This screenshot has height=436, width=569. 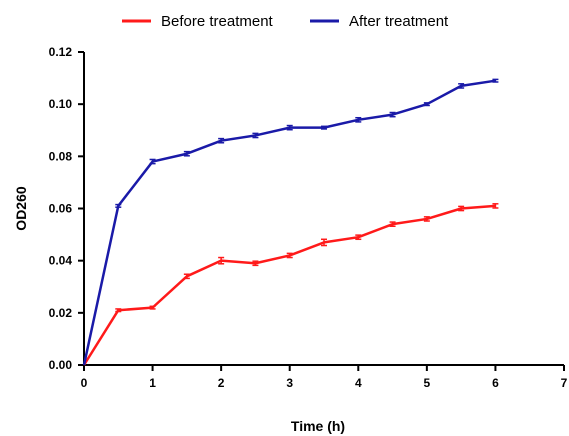 What do you see at coordinates (61, 209) in the screenshot?
I see `y-tick-label: 0.06` at bounding box center [61, 209].